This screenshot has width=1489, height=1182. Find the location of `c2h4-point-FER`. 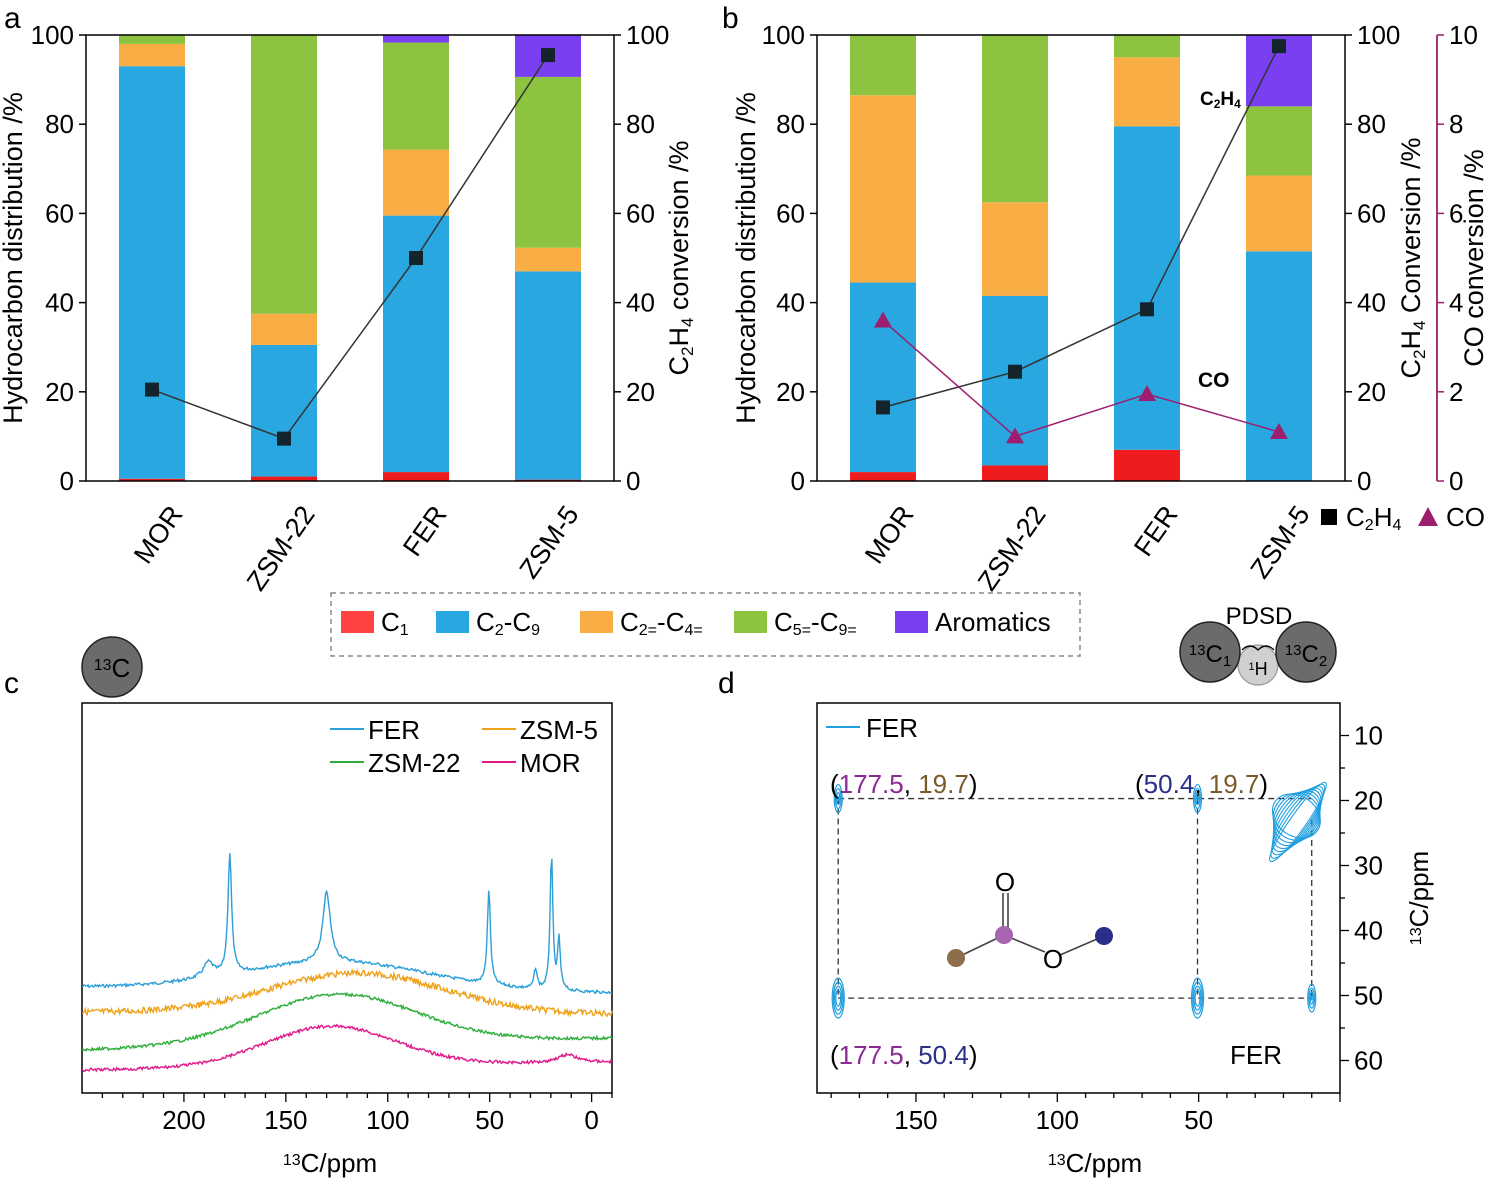

c2h4-point-FER is located at coordinates (416, 258).